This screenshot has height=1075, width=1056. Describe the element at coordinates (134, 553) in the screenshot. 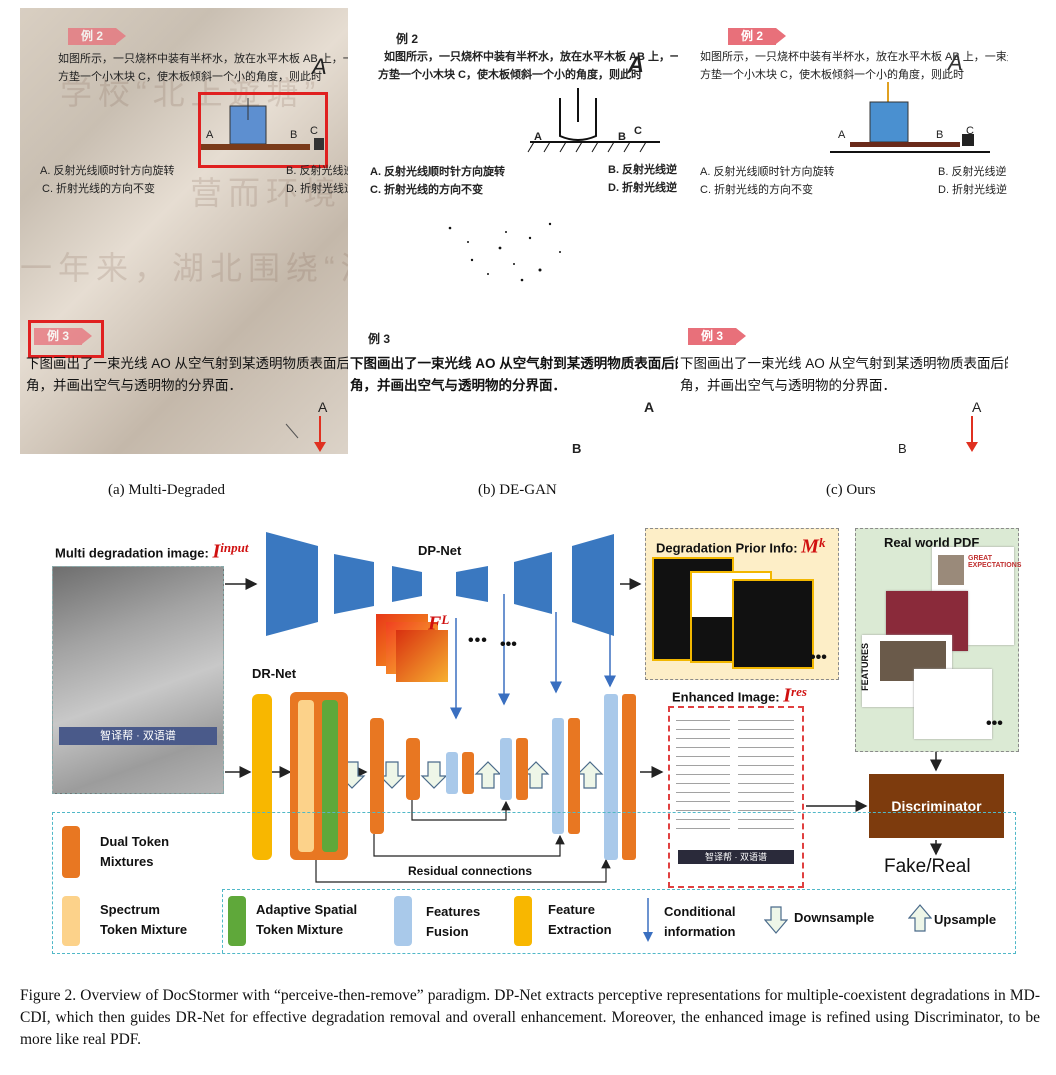

I see `input-label-text: Multi degradation image:` at that location.